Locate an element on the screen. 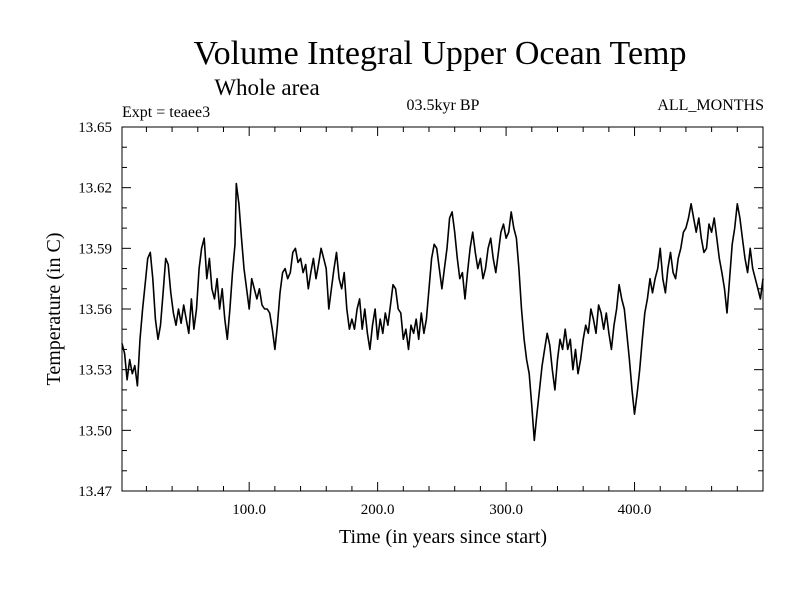 This screenshot has height=600, width=800. x-tick-label: 100.0 is located at coordinates (249, 510).